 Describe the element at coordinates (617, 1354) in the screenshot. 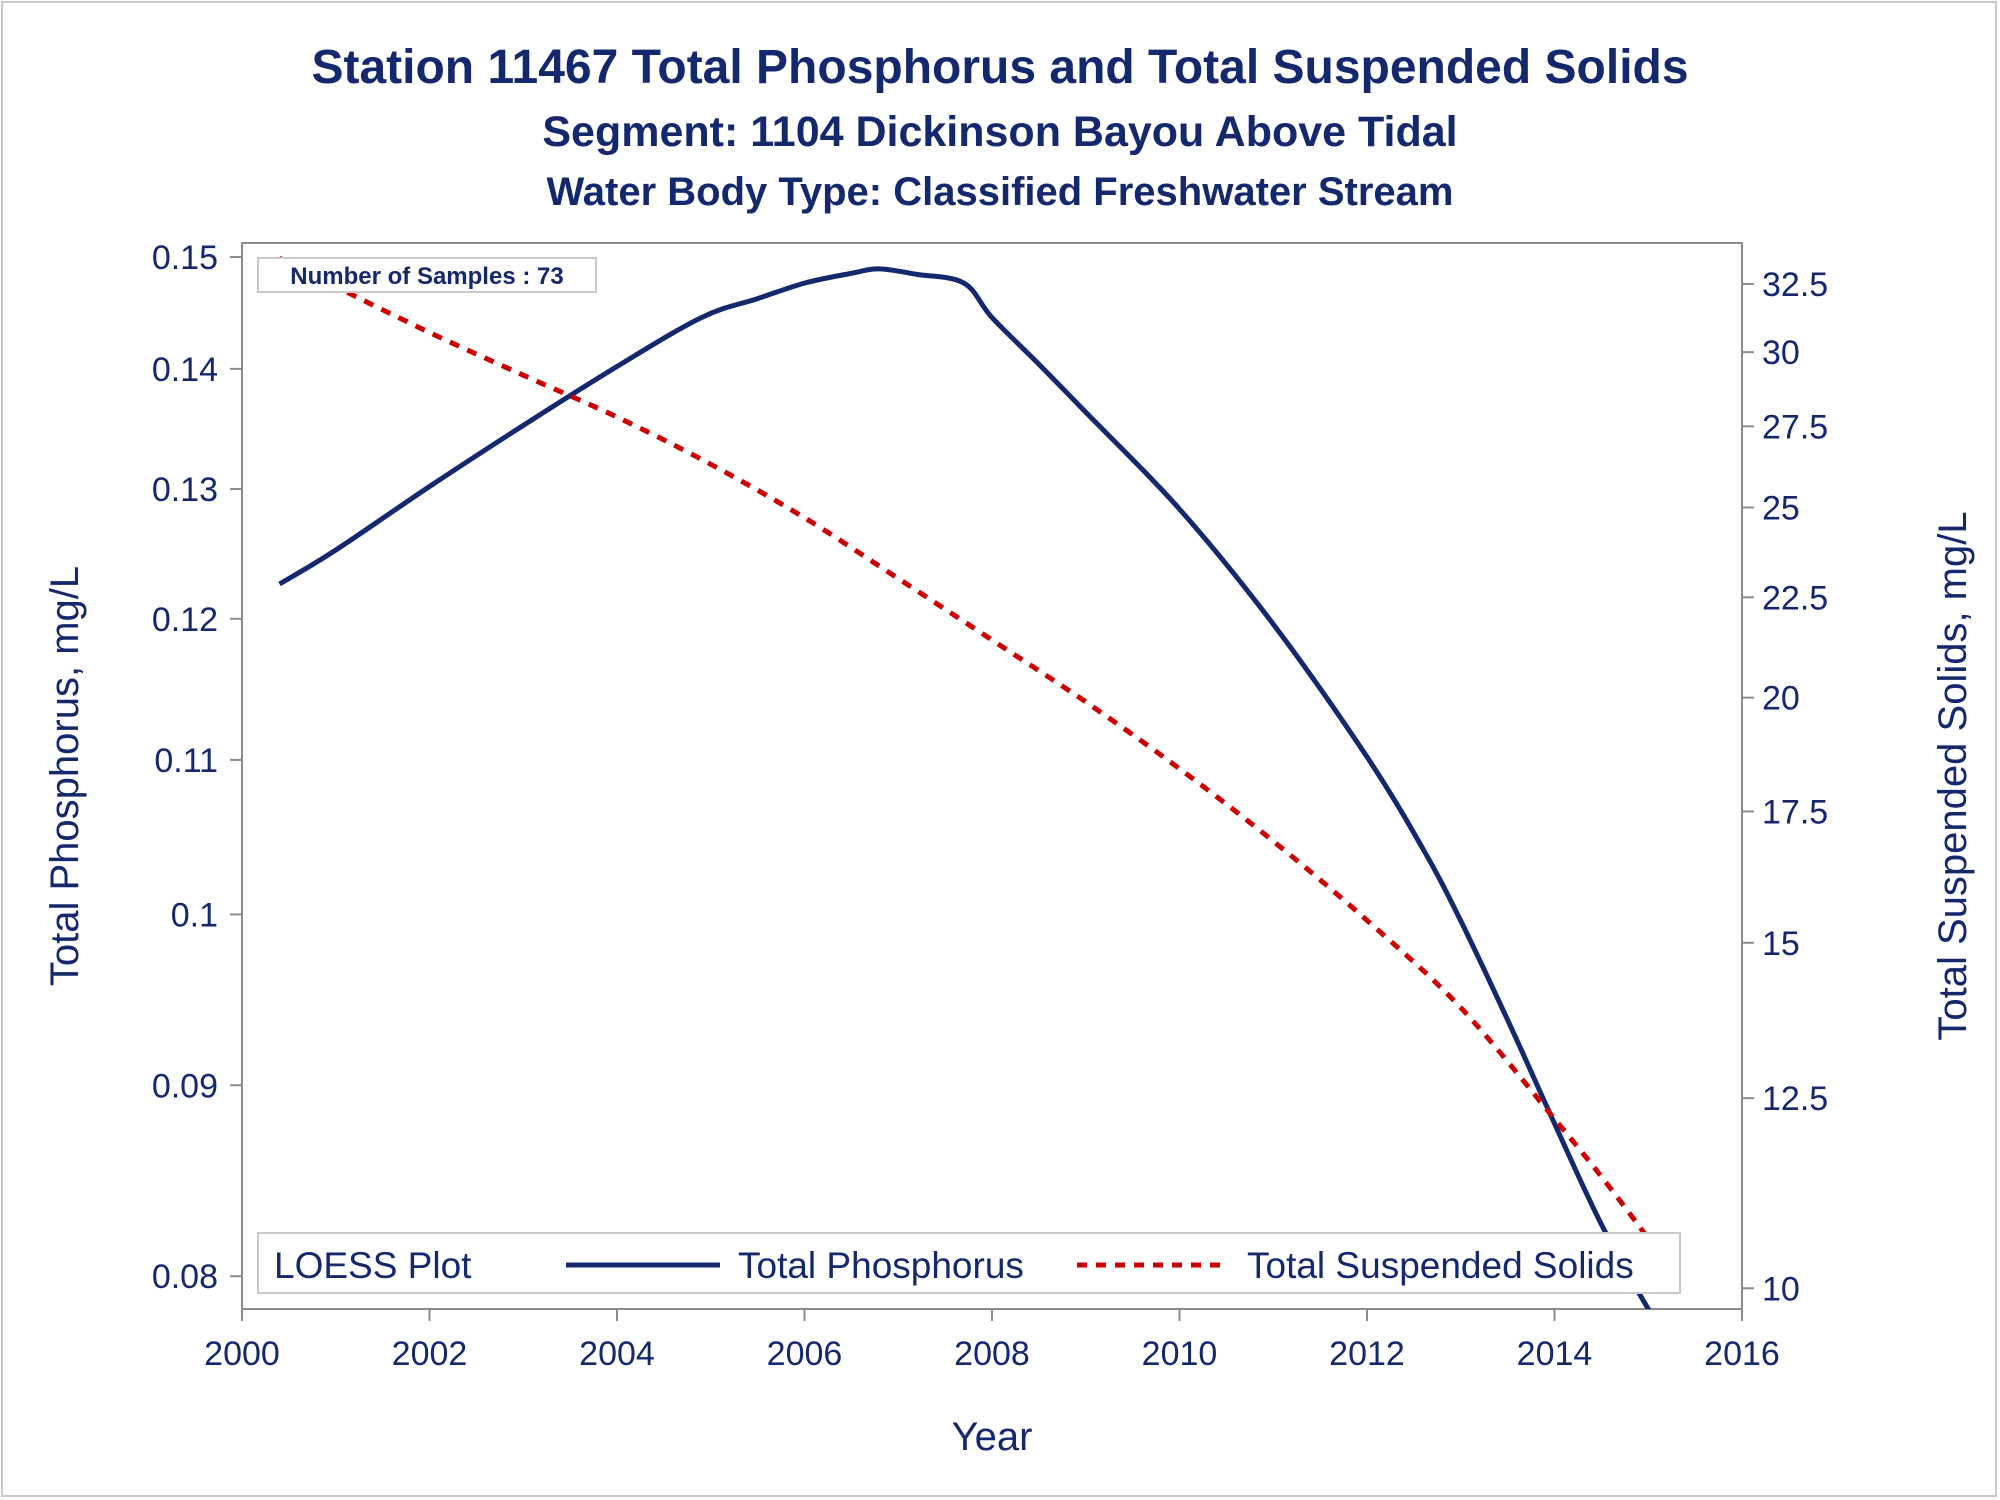

I see `x-tick-label-2004: 2004` at that location.